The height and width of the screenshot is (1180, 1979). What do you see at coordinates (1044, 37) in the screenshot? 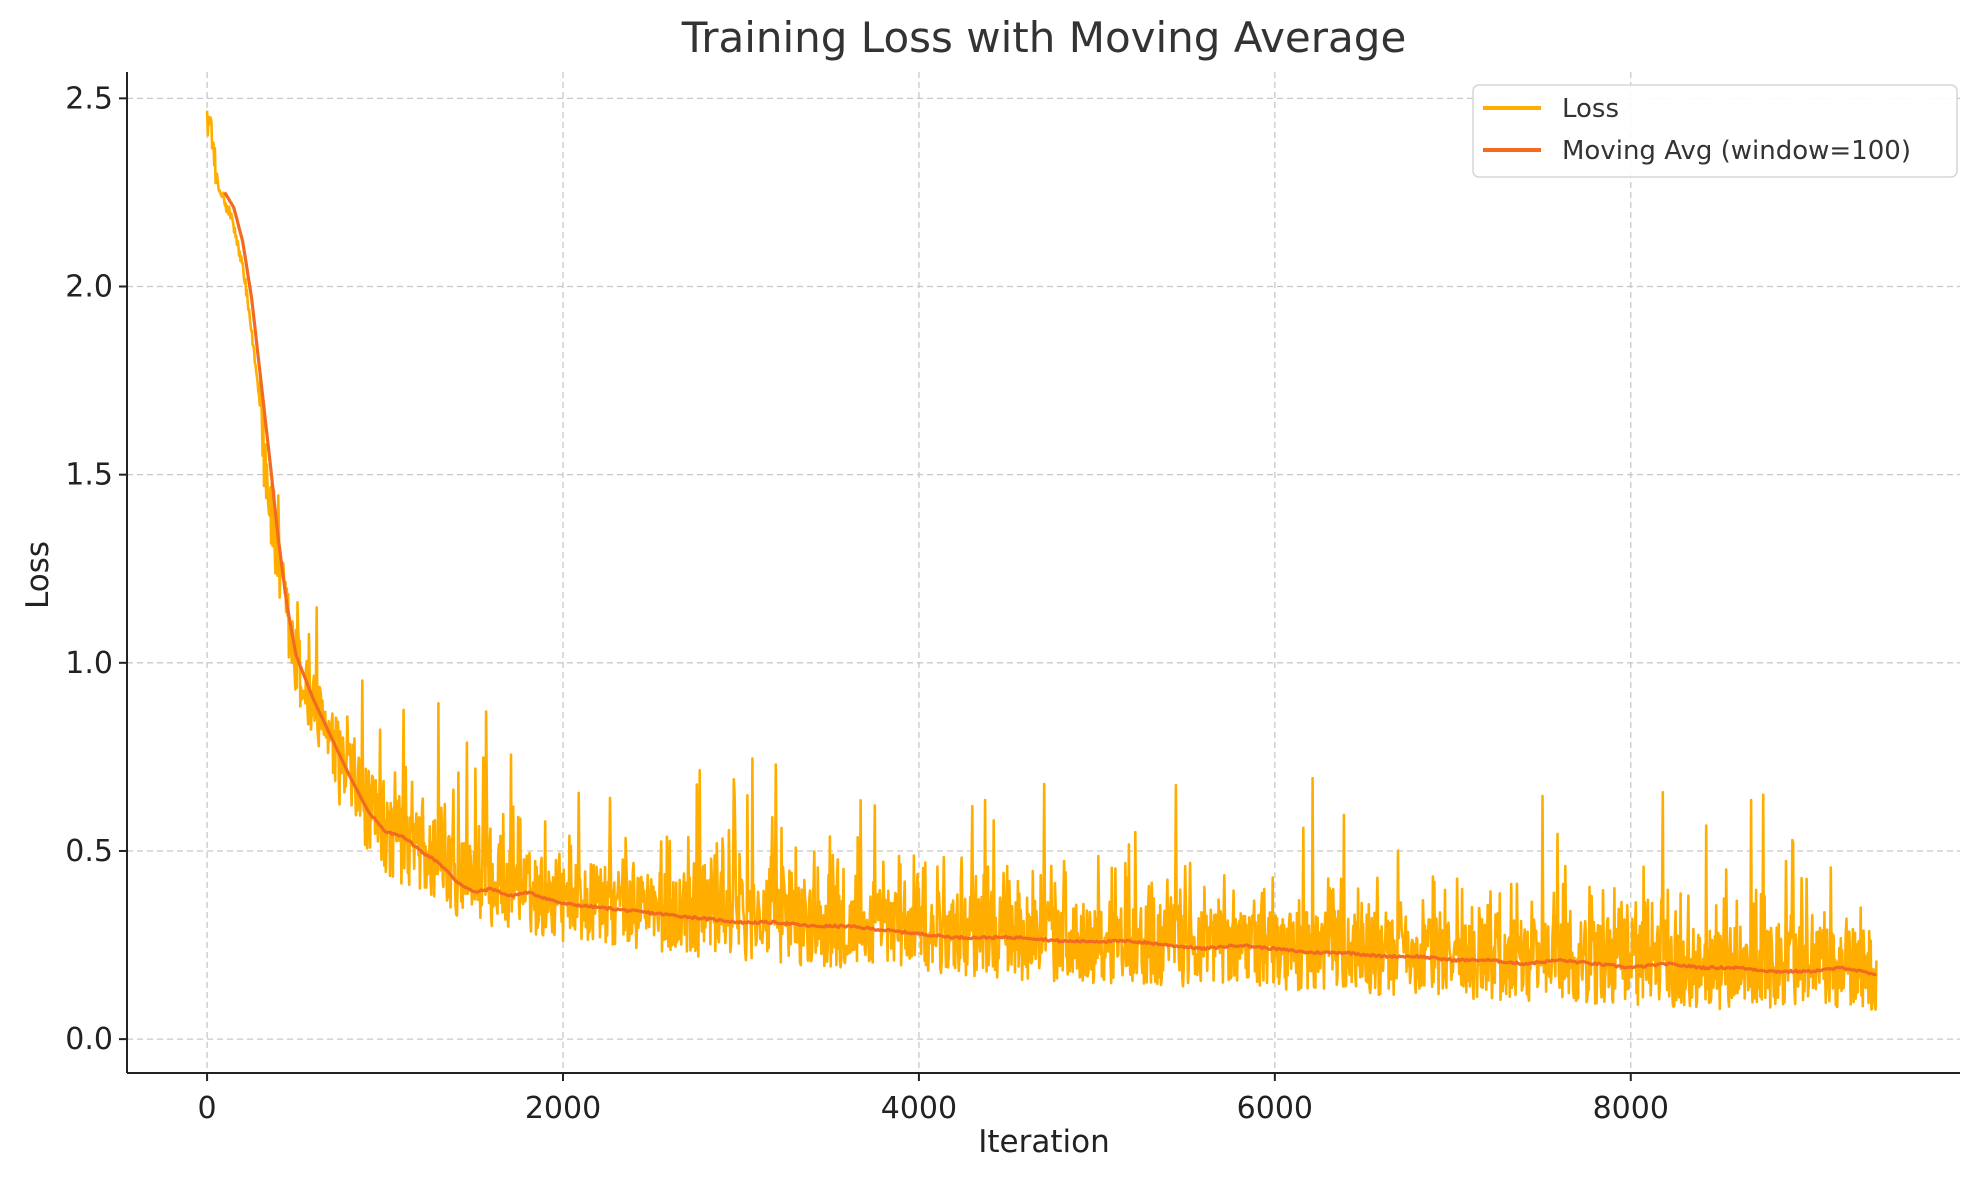
I see `chart-title: Training Loss with Moving Average` at bounding box center [1044, 37].